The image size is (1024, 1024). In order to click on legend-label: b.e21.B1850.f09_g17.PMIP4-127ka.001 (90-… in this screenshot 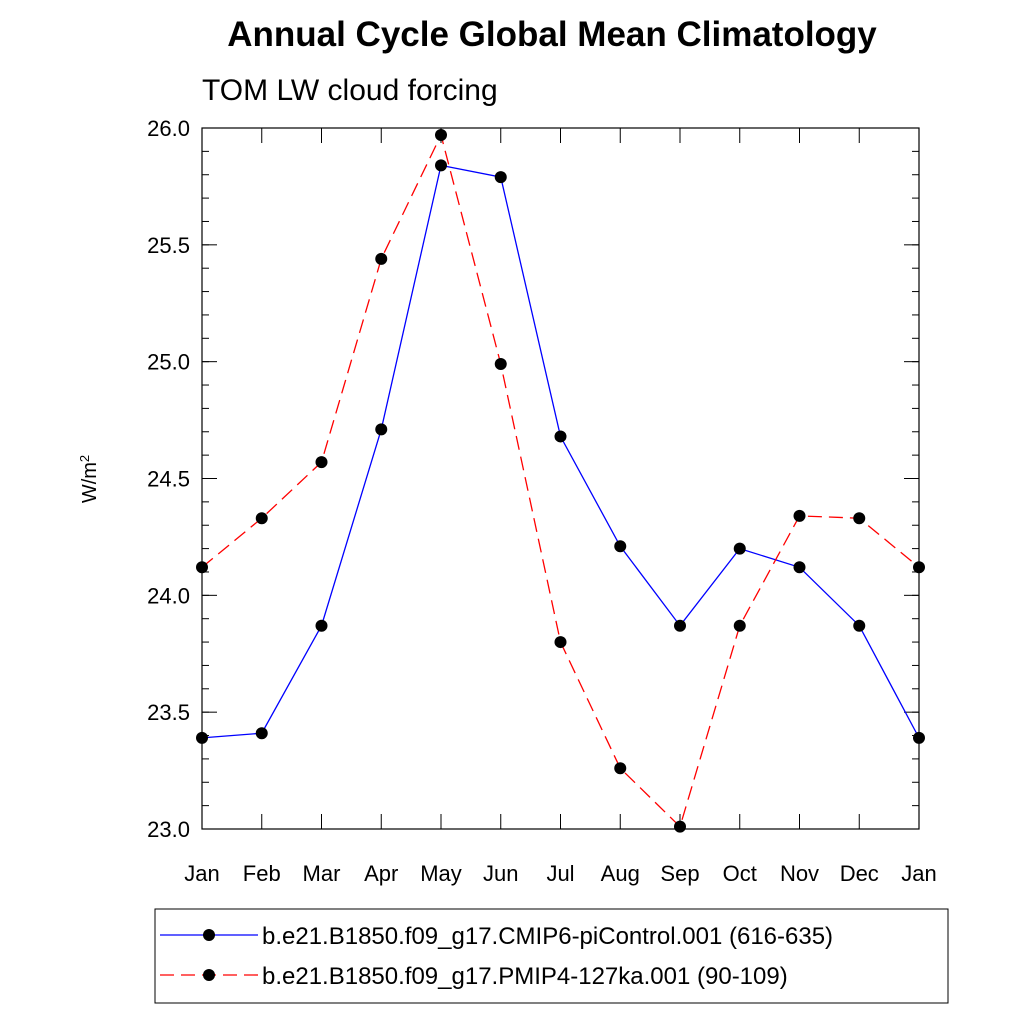, I will do `click(525, 976)`.